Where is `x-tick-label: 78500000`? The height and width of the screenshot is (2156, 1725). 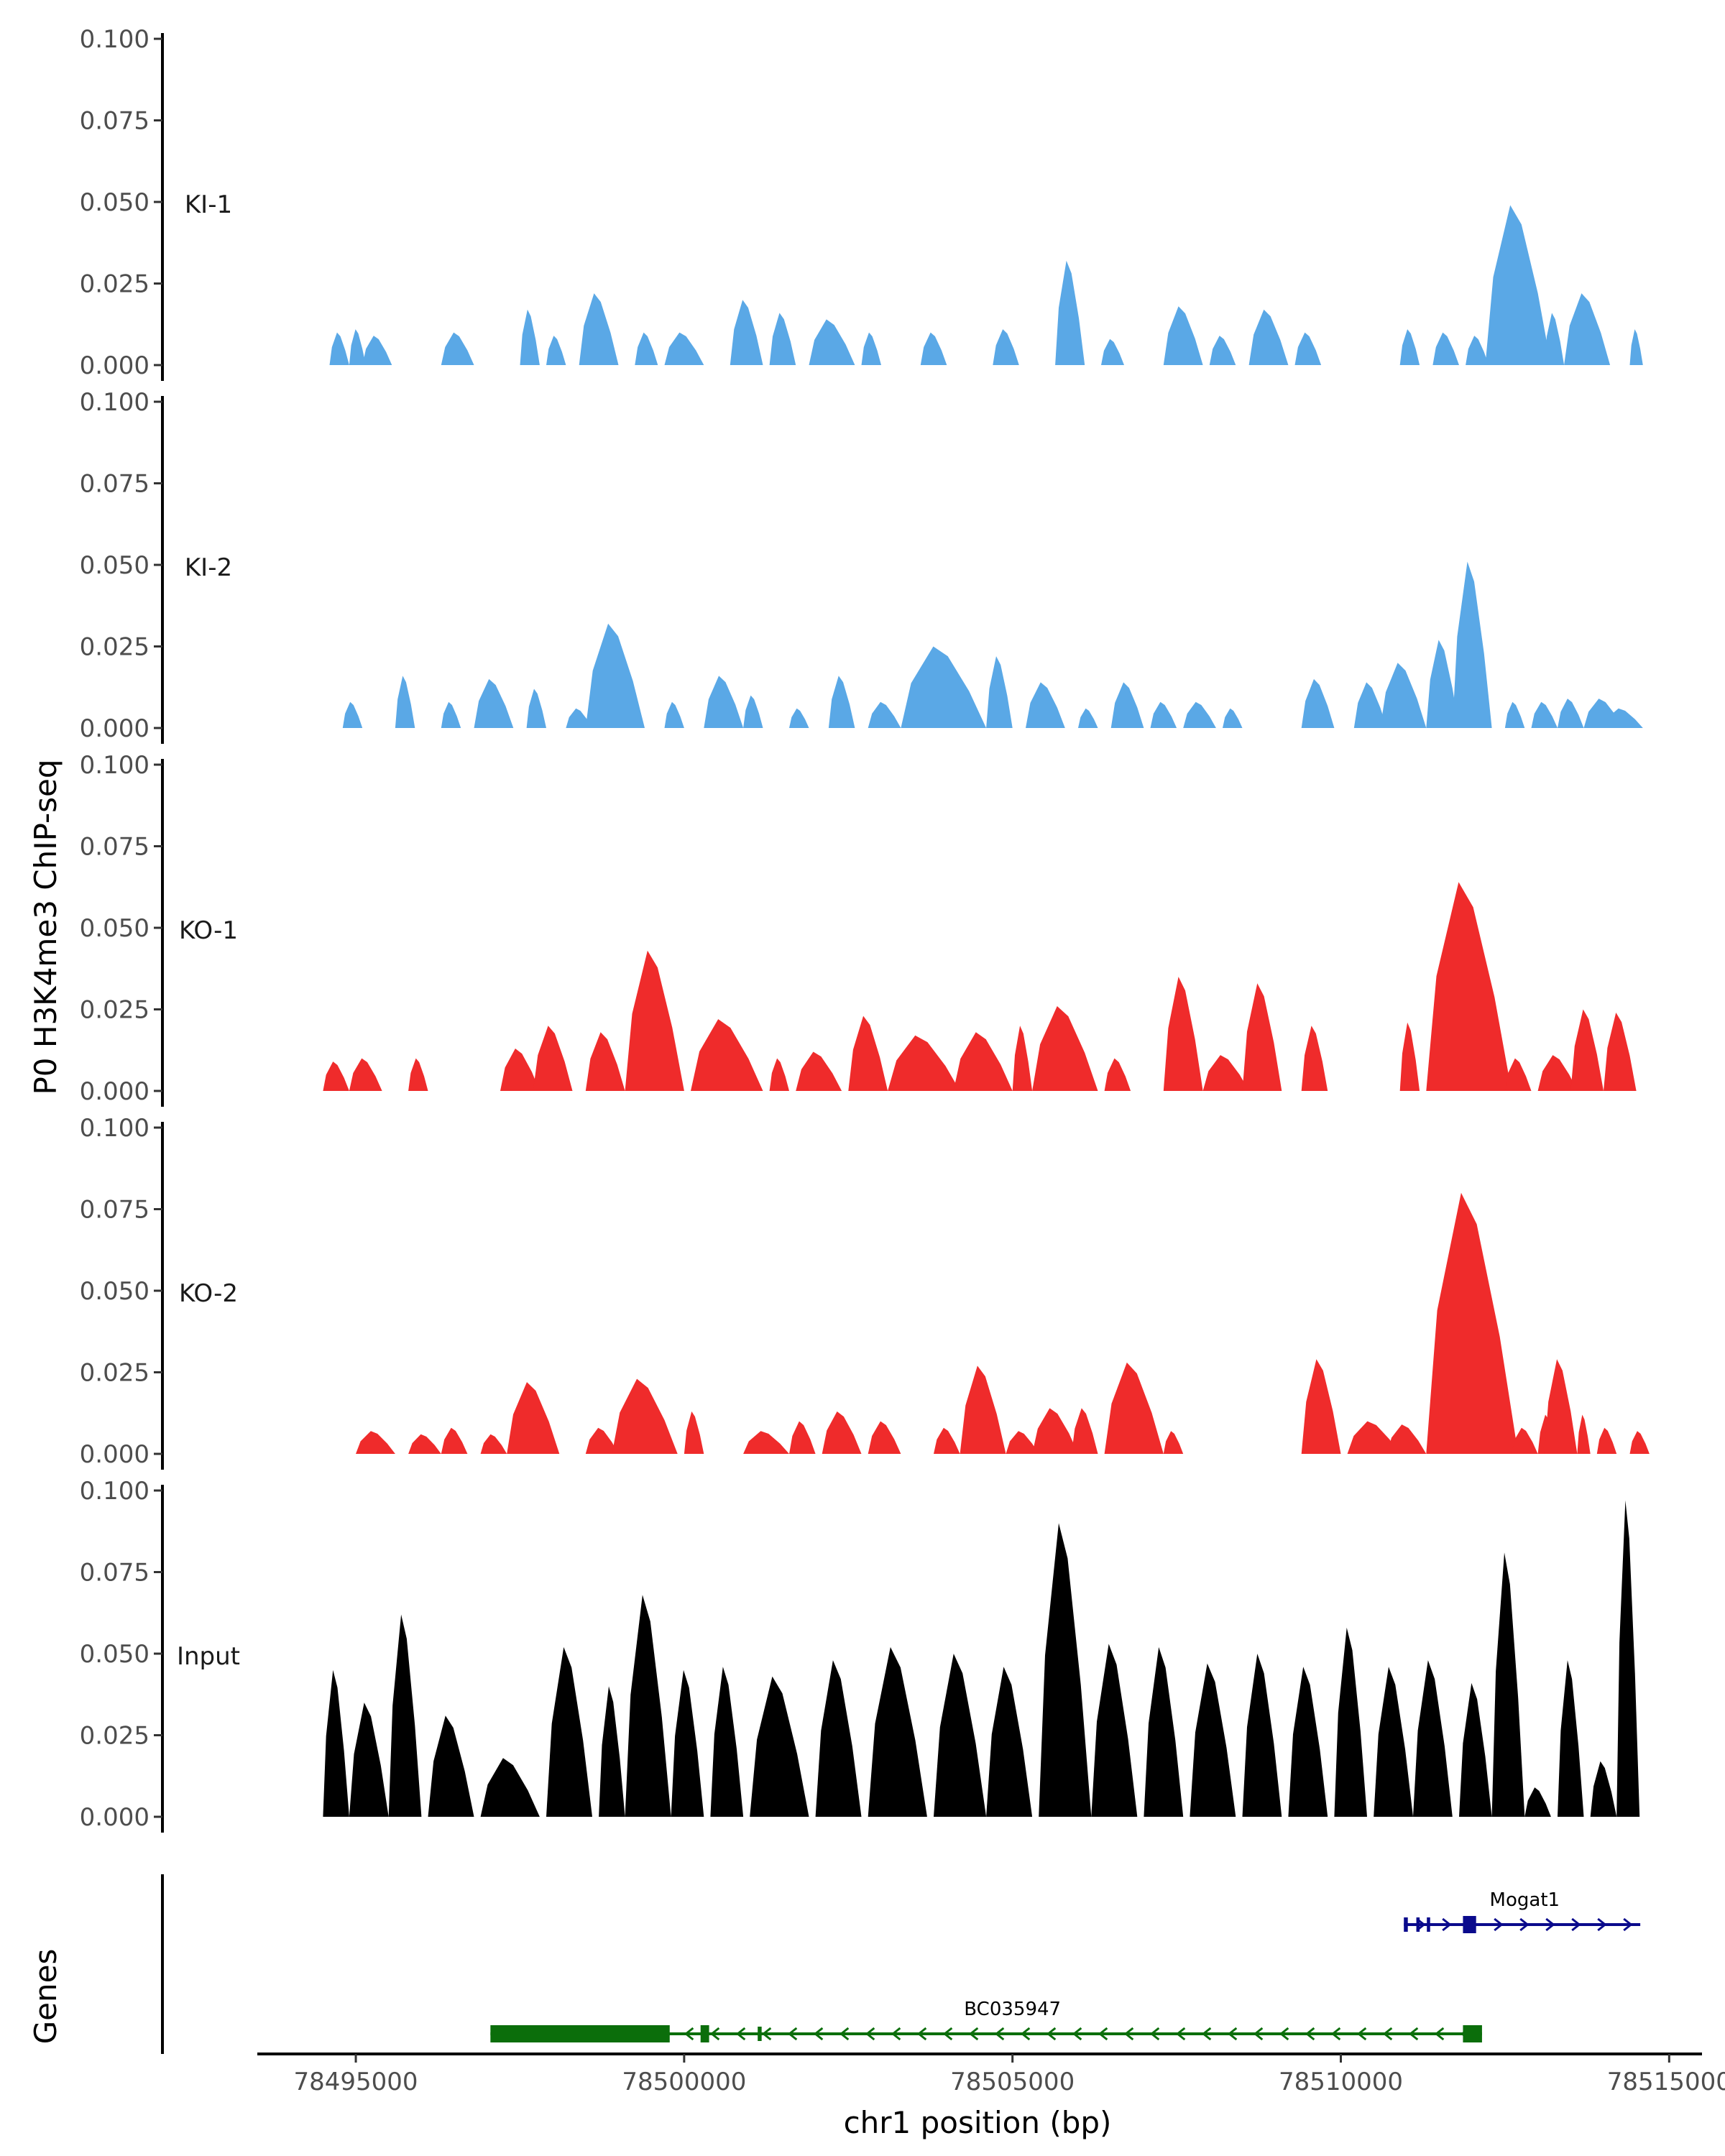
x-tick-label: 78500000 is located at coordinates (684, 2082).